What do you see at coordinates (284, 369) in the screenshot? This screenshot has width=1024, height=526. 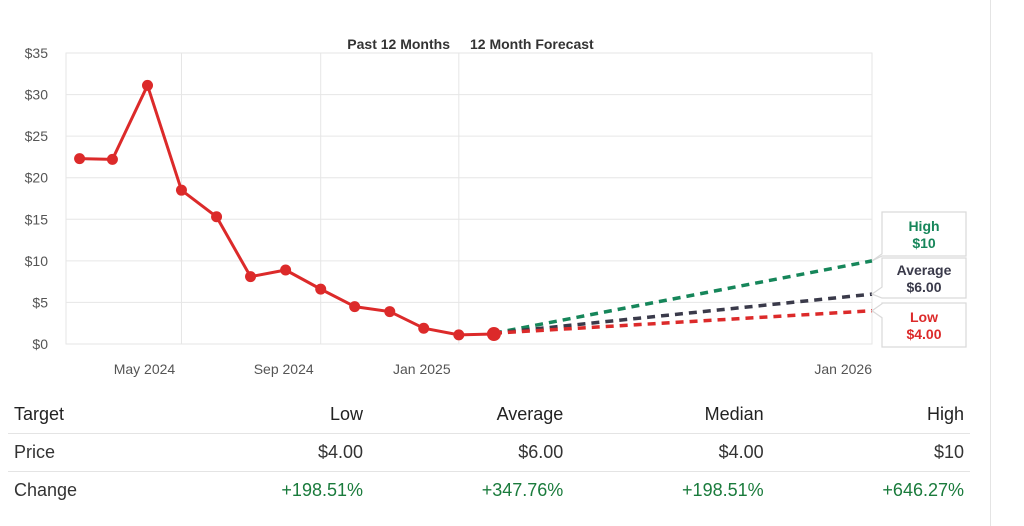 I see `x-tick-label: Sep 2024` at bounding box center [284, 369].